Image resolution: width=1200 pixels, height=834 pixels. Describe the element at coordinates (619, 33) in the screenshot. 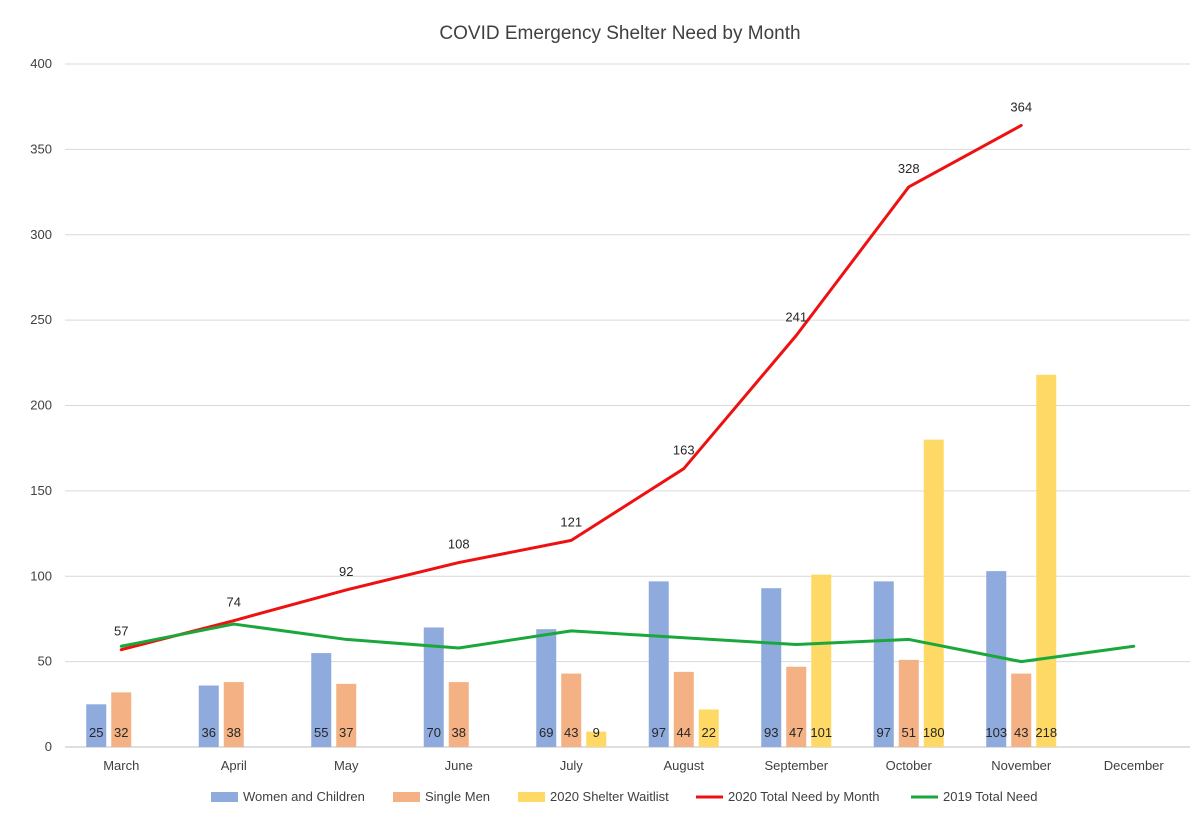

I see `chart-title: COVID Emergency Shelter Need by Month` at that location.